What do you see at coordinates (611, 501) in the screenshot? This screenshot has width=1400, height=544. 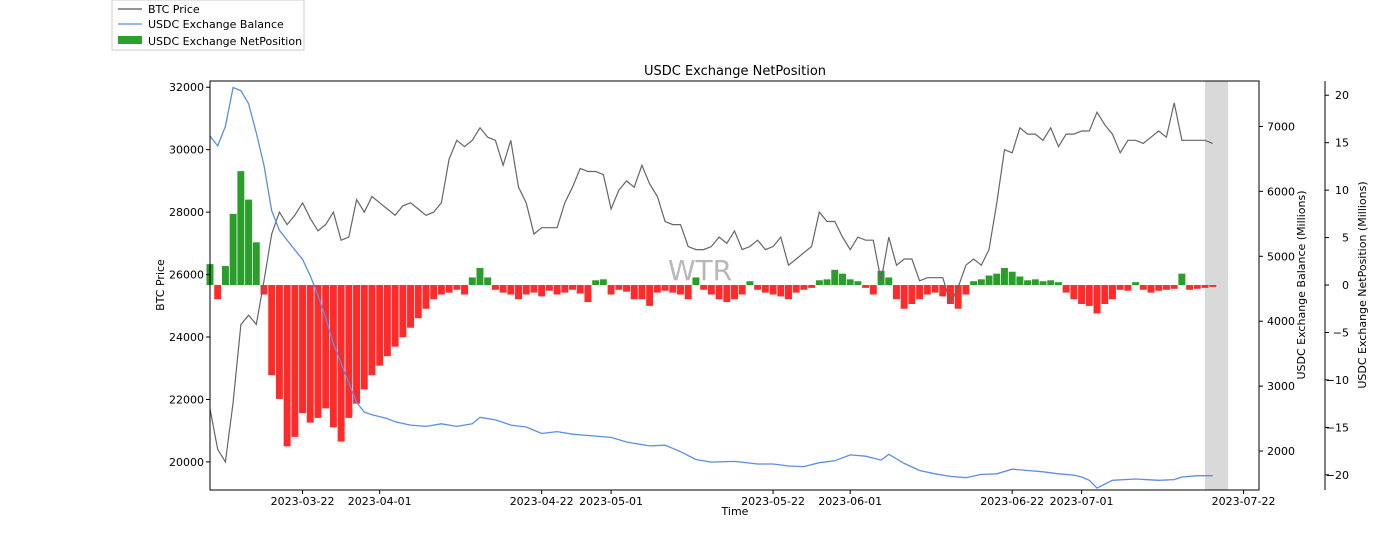 I see `x-tick-label: 2023-05-01` at bounding box center [611, 501].